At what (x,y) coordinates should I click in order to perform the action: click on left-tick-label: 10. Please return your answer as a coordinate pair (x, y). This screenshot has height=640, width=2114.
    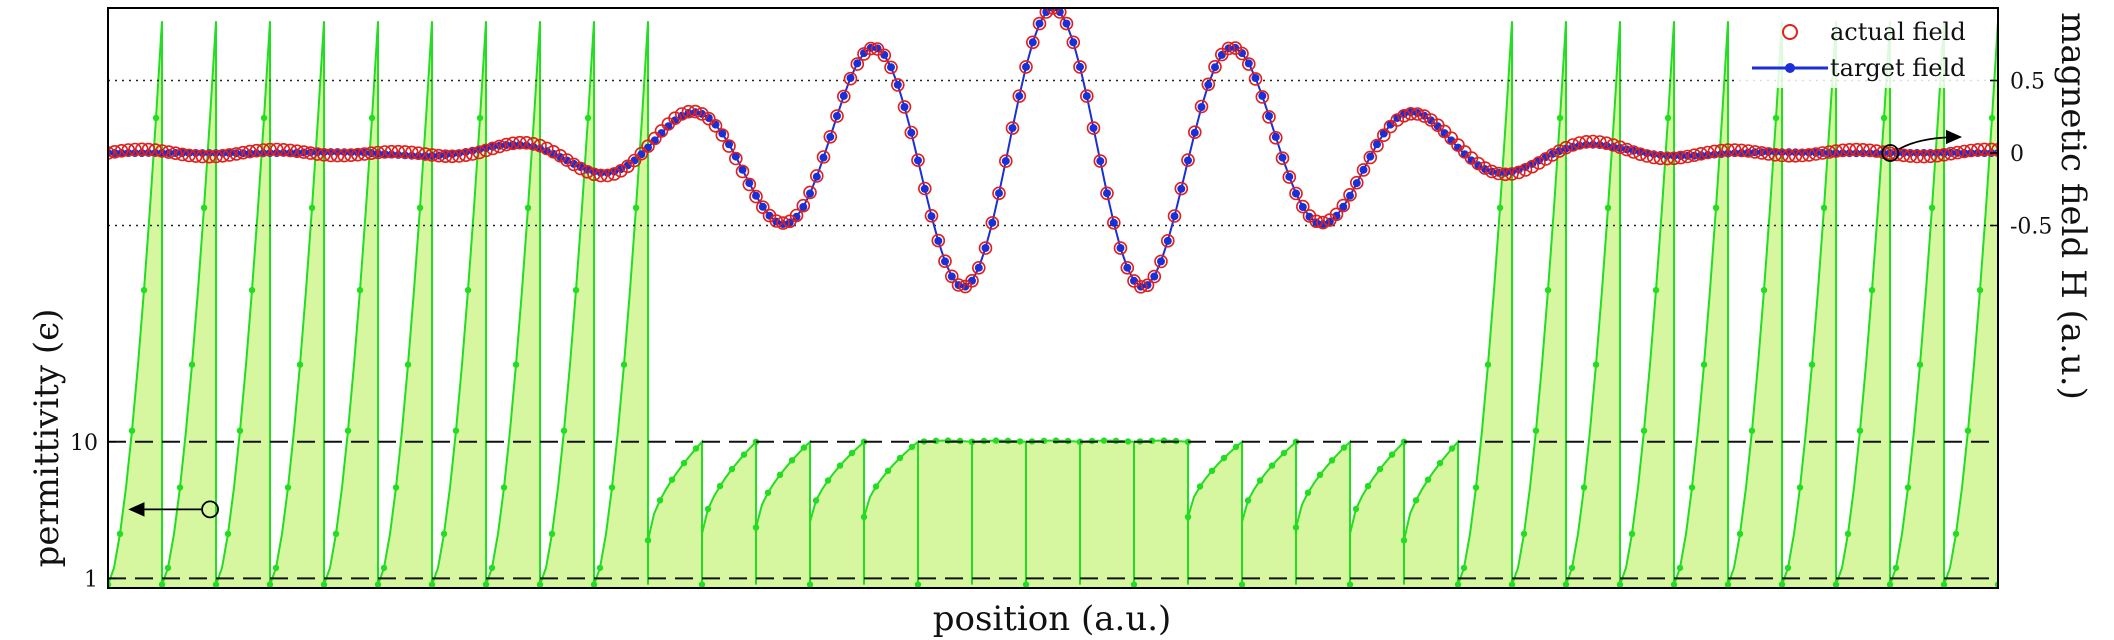
    Looking at the image, I should click on (84, 443).